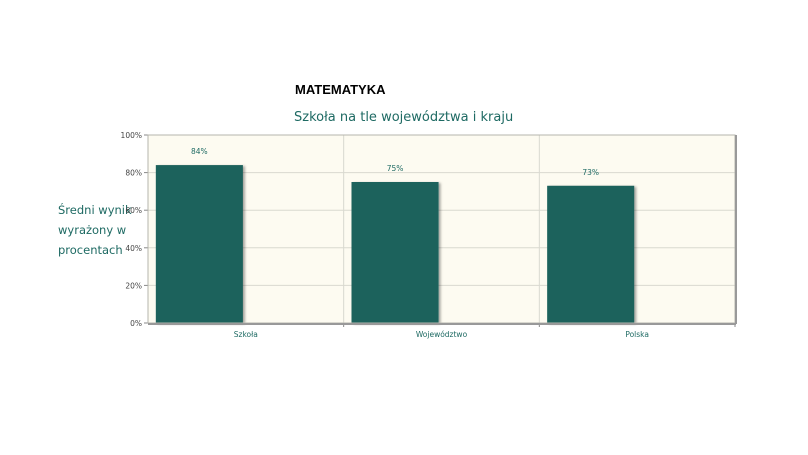  What do you see at coordinates (395, 168) in the screenshot?
I see `data-label: 75%` at bounding box center [395, 168].